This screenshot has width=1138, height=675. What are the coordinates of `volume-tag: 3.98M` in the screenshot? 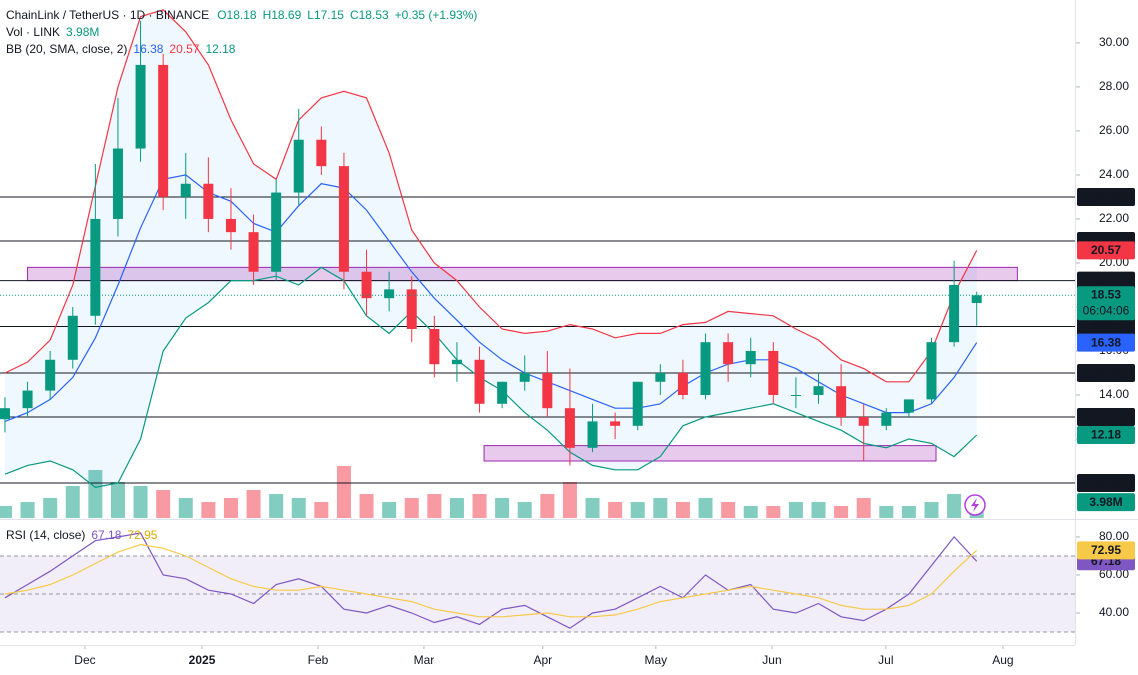 It's located at (1105, 502).